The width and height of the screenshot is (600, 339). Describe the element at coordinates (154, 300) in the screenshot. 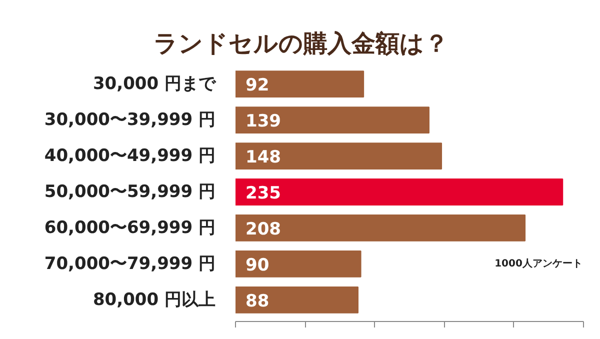

I see `y-tick-label: 80,000 円以上` at that location.